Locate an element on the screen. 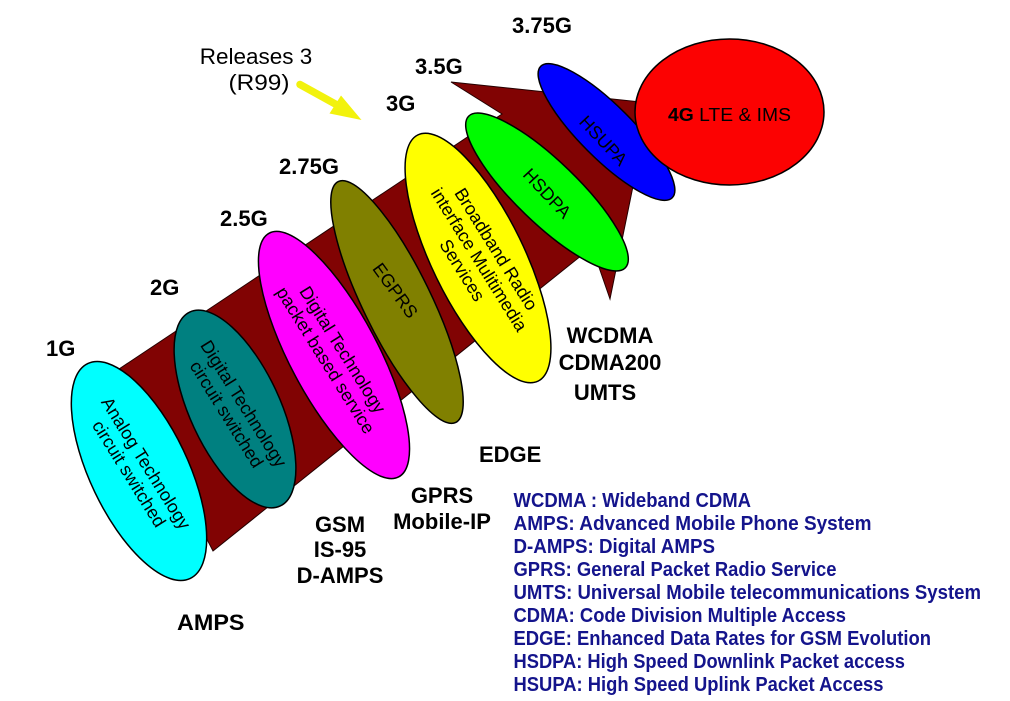  svg-text: AMPS is located at coordinates (211, 622).